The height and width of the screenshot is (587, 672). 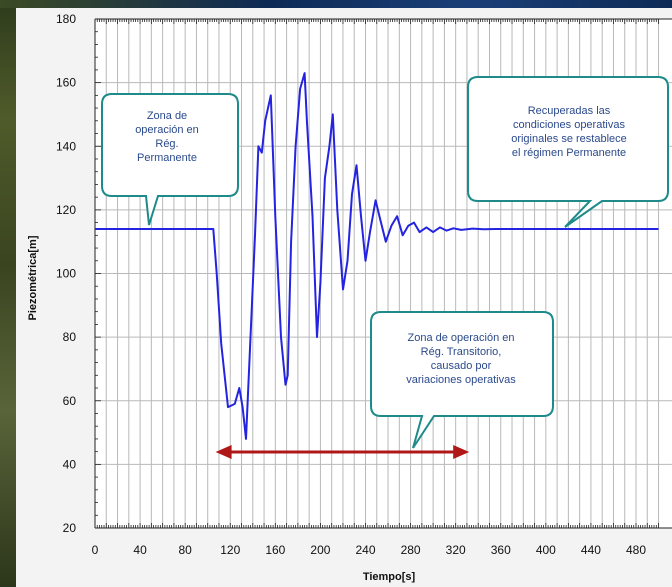 What do you see at coordinates (167, 137) in the screenshot?
I see `callout-text-permanent: Zona de operación en Rég. Permanente` at bounding box center [167, 137].